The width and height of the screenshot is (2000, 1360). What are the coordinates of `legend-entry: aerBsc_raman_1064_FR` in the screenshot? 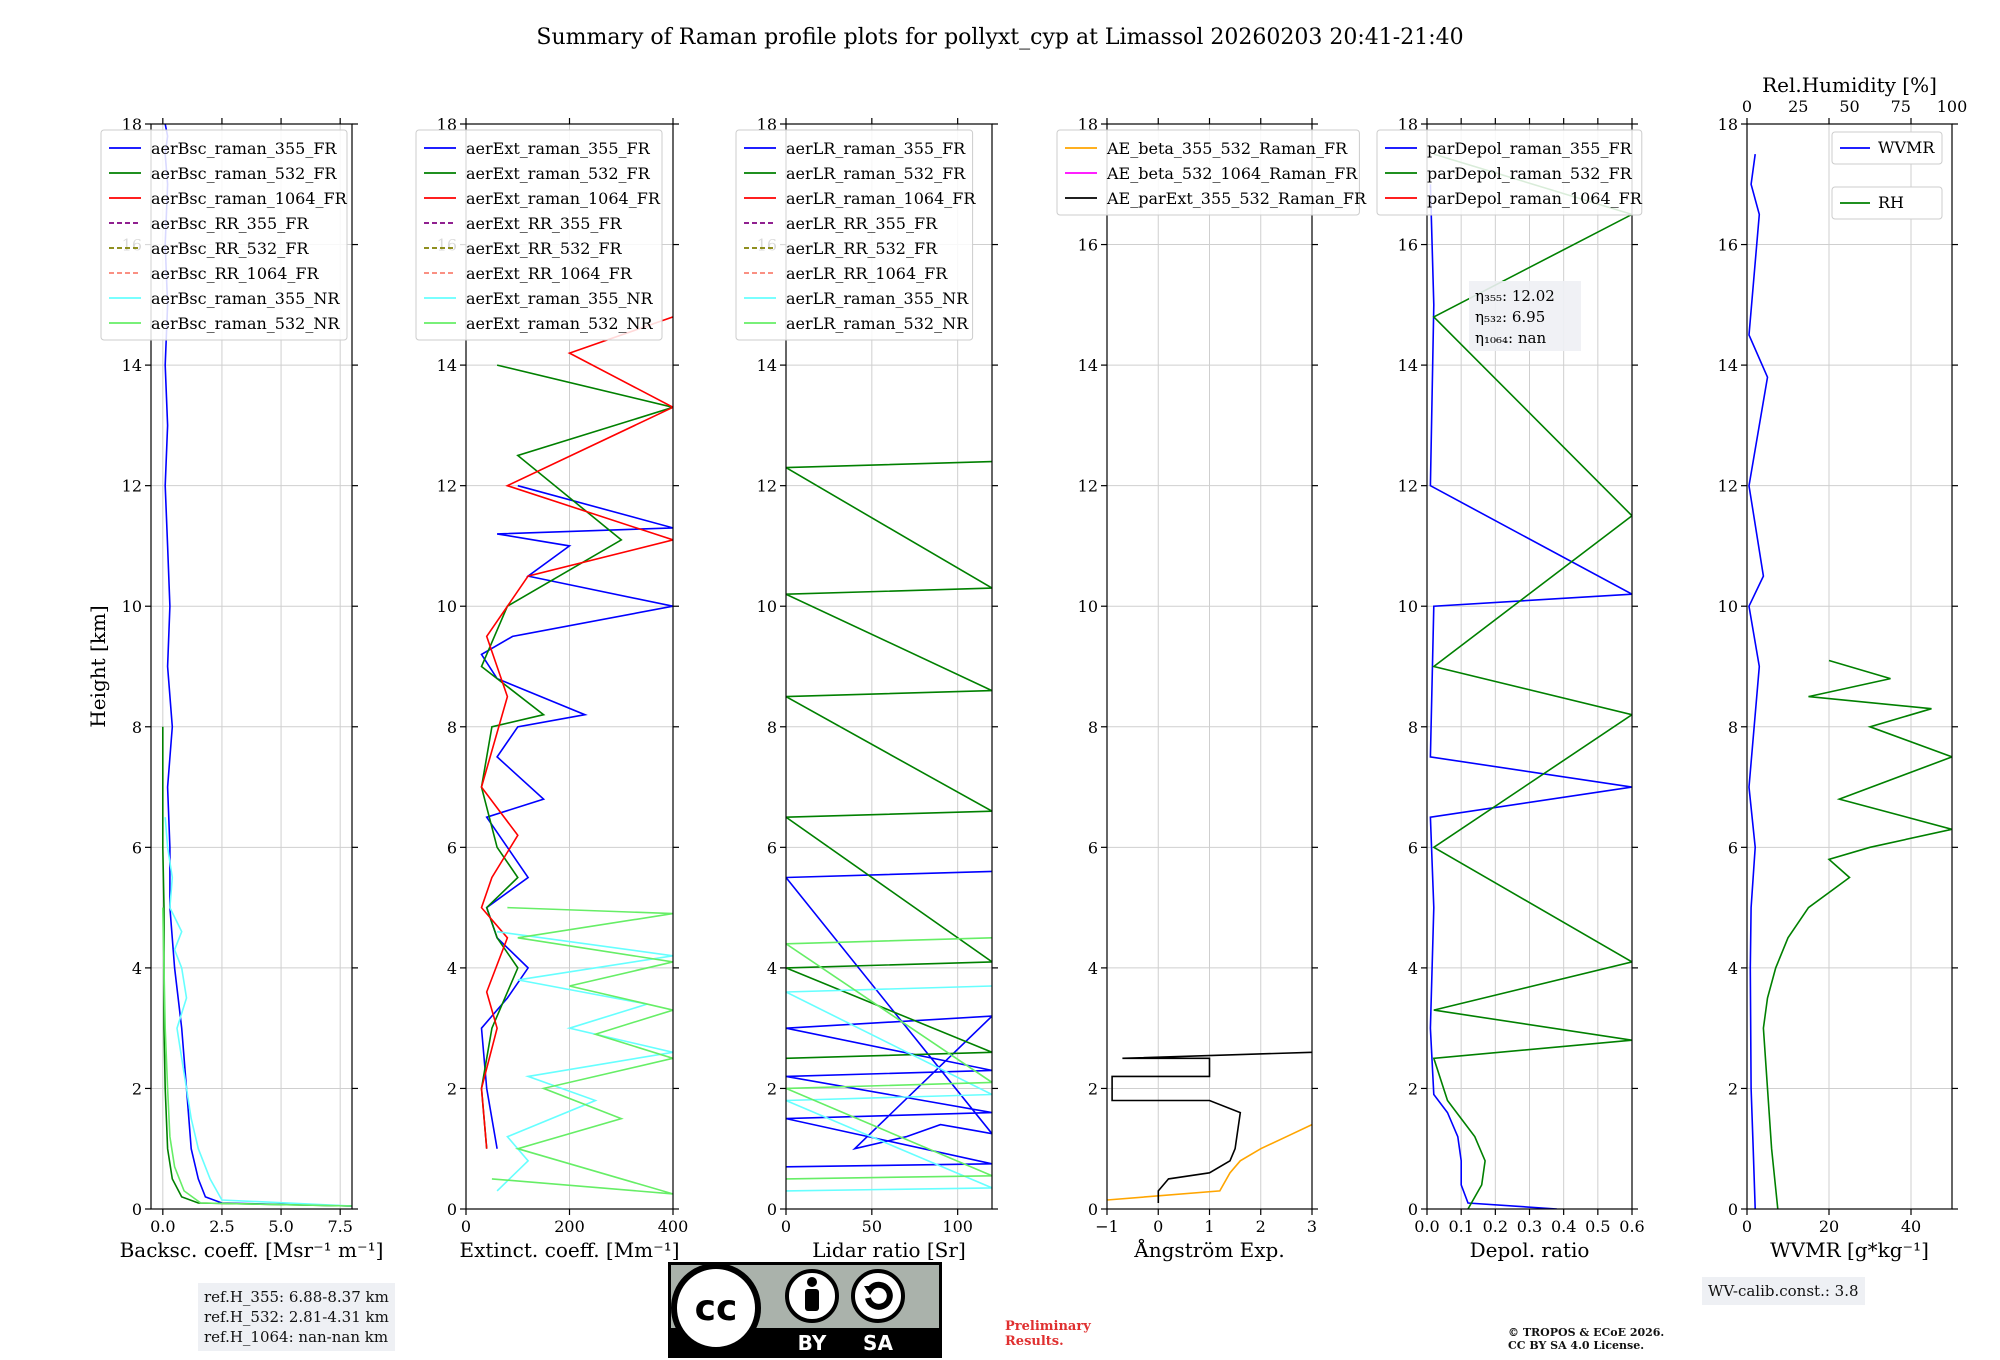 It's located at (249, 198).